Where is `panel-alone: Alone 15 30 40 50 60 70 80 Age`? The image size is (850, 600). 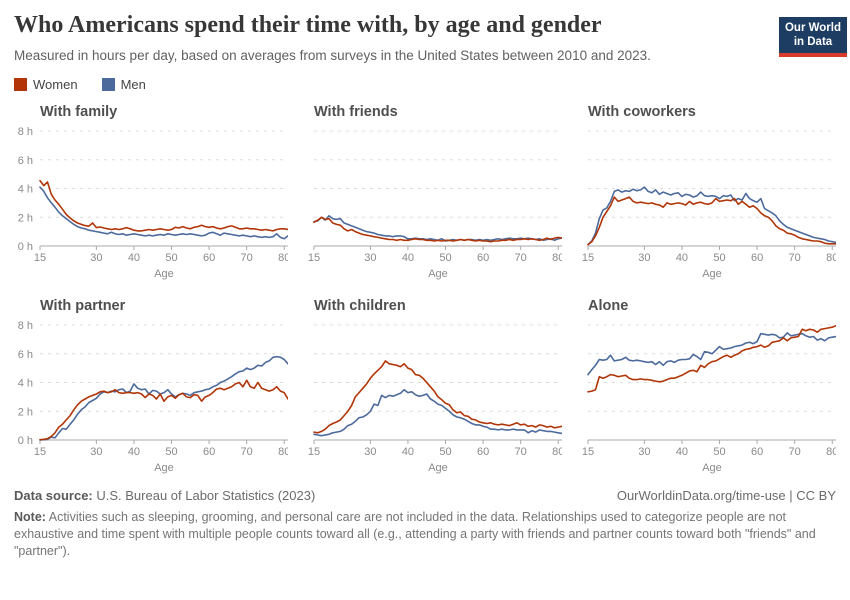
panel-alone: Alone 15 30 40 50 60 70 80 Age is located at coordinates (699, 388).